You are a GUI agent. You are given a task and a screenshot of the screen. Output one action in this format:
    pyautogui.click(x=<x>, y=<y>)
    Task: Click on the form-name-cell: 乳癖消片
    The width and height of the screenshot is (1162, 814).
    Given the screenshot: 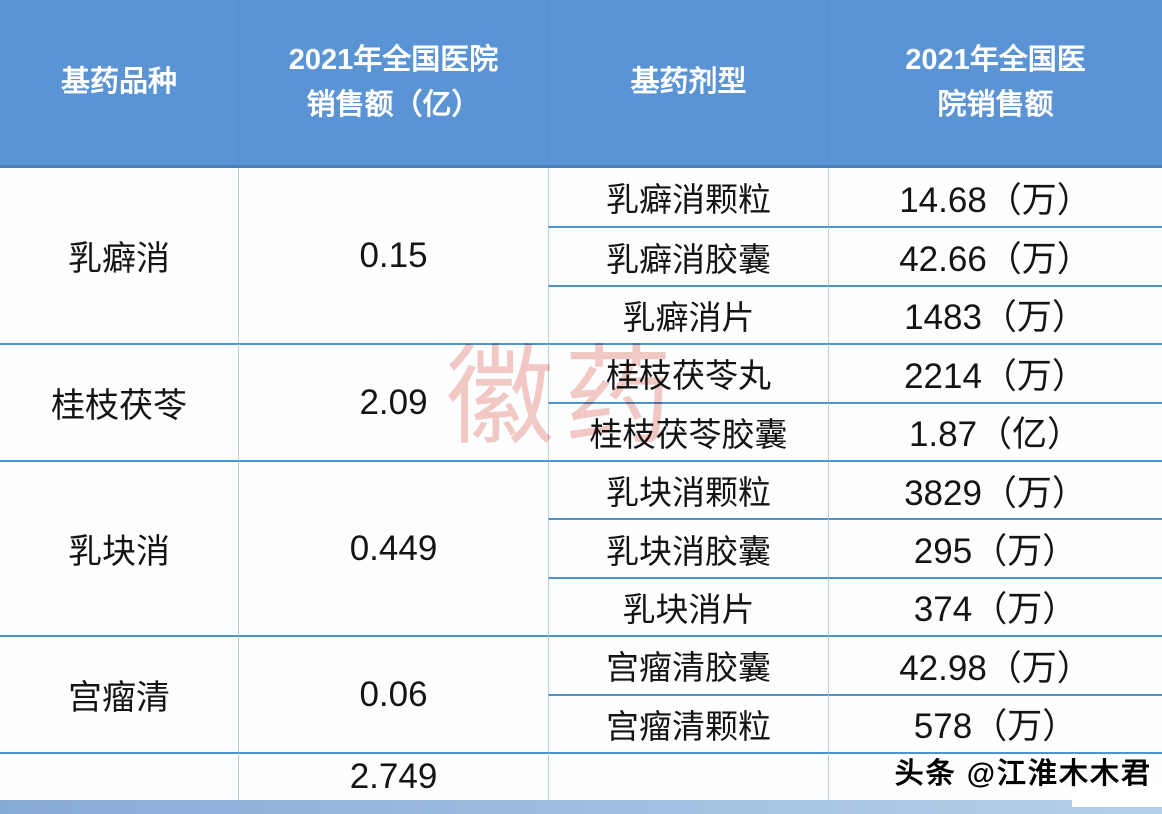 What is the action you would take?
    pyautogui.click(x=688, y=314)
    